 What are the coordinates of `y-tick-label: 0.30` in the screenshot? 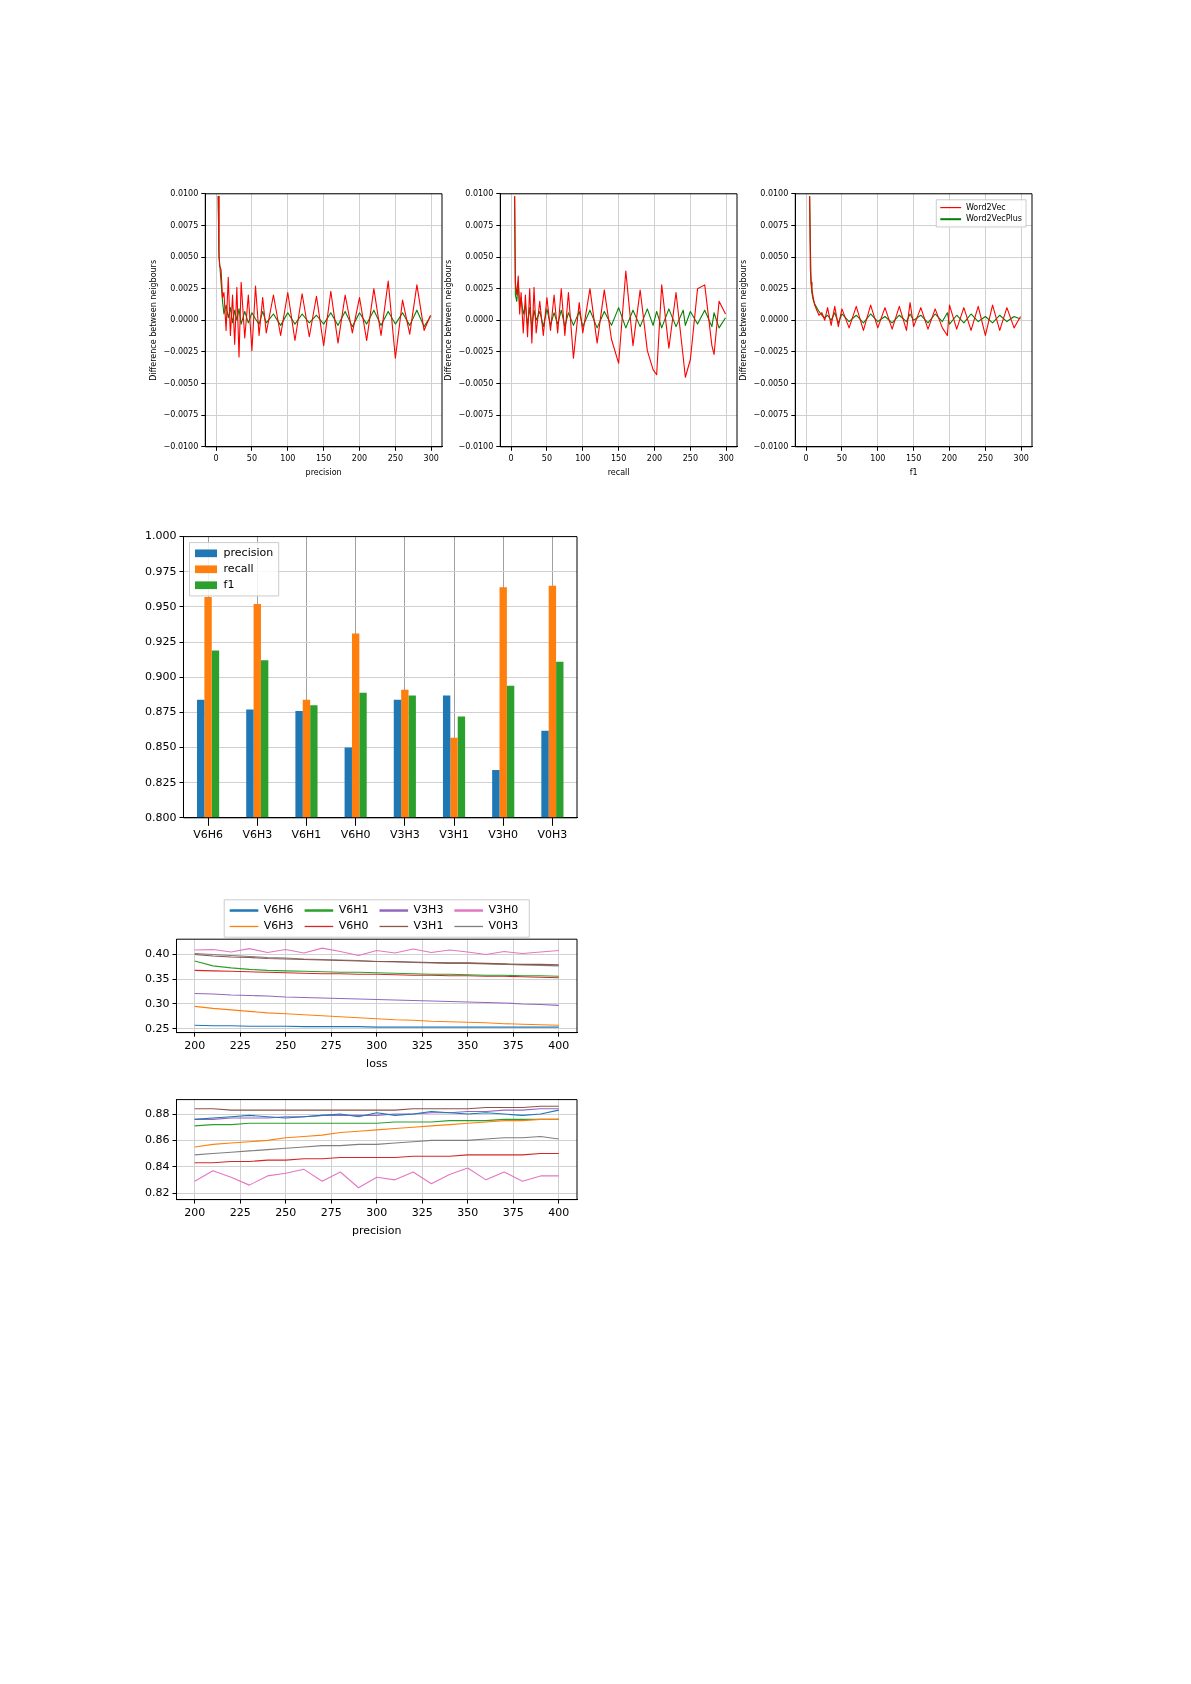 It's located at (157, 1003).